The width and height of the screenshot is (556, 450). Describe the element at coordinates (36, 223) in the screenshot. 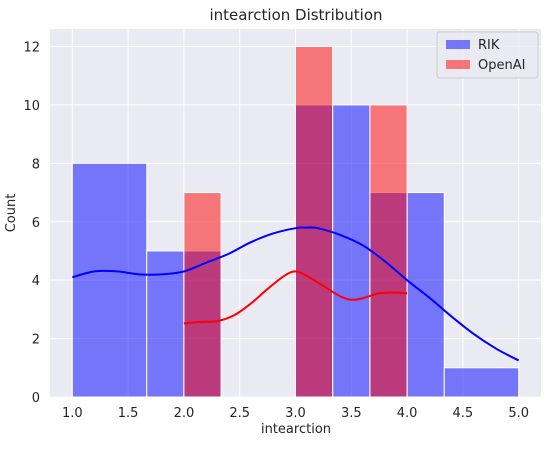

I see `y-tick-label: 6` at that location.